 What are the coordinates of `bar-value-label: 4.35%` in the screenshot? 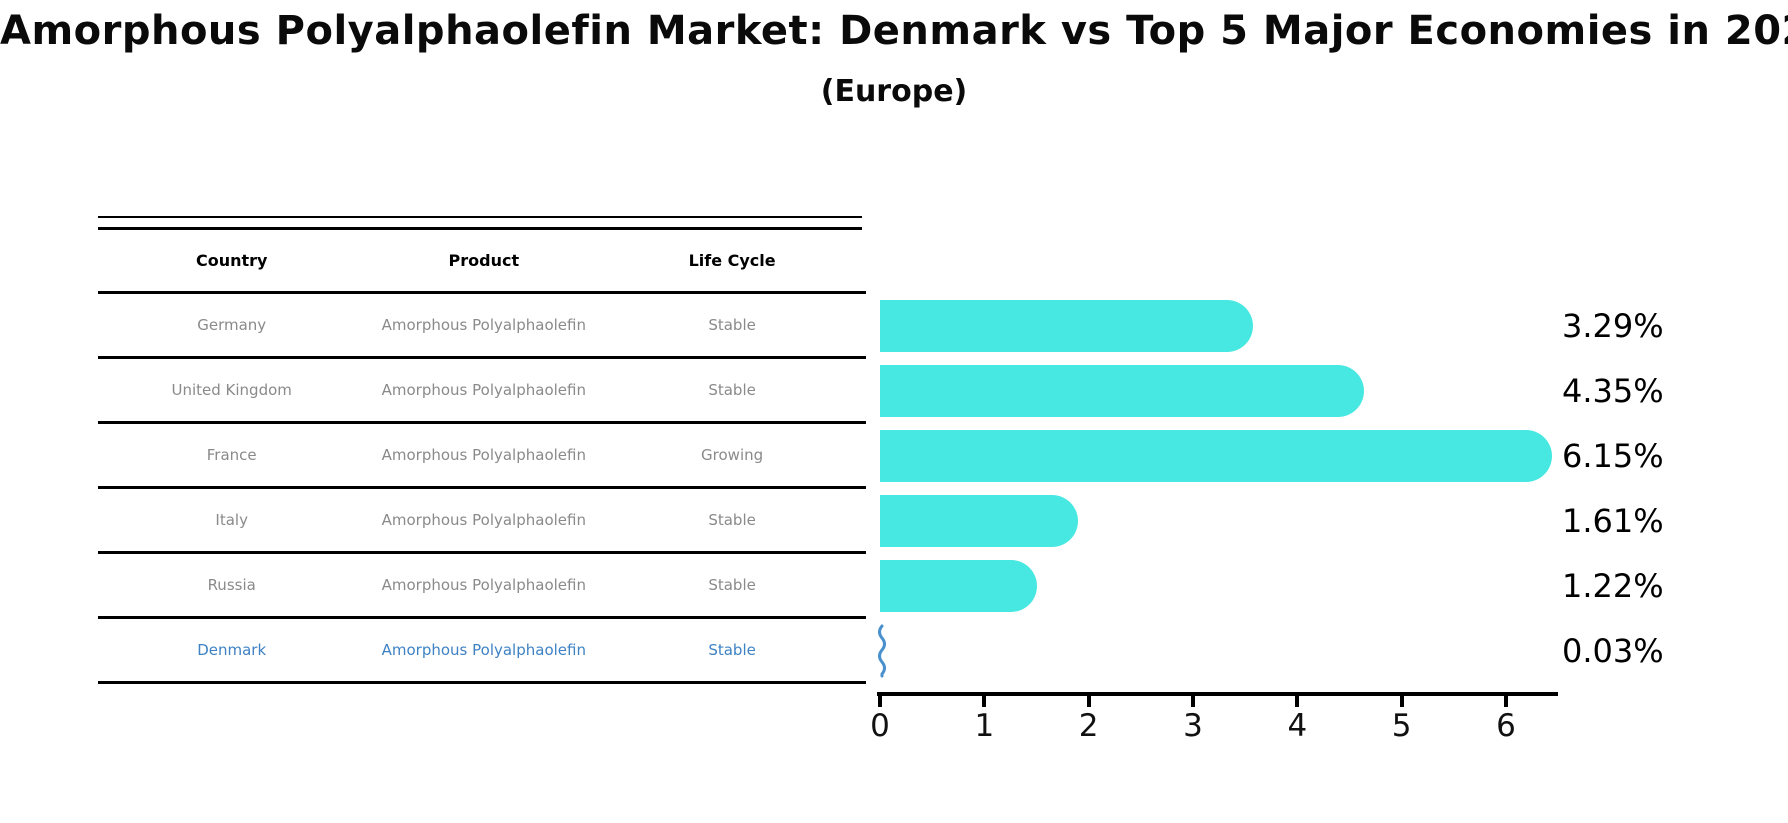 It's located at (1613, 391).